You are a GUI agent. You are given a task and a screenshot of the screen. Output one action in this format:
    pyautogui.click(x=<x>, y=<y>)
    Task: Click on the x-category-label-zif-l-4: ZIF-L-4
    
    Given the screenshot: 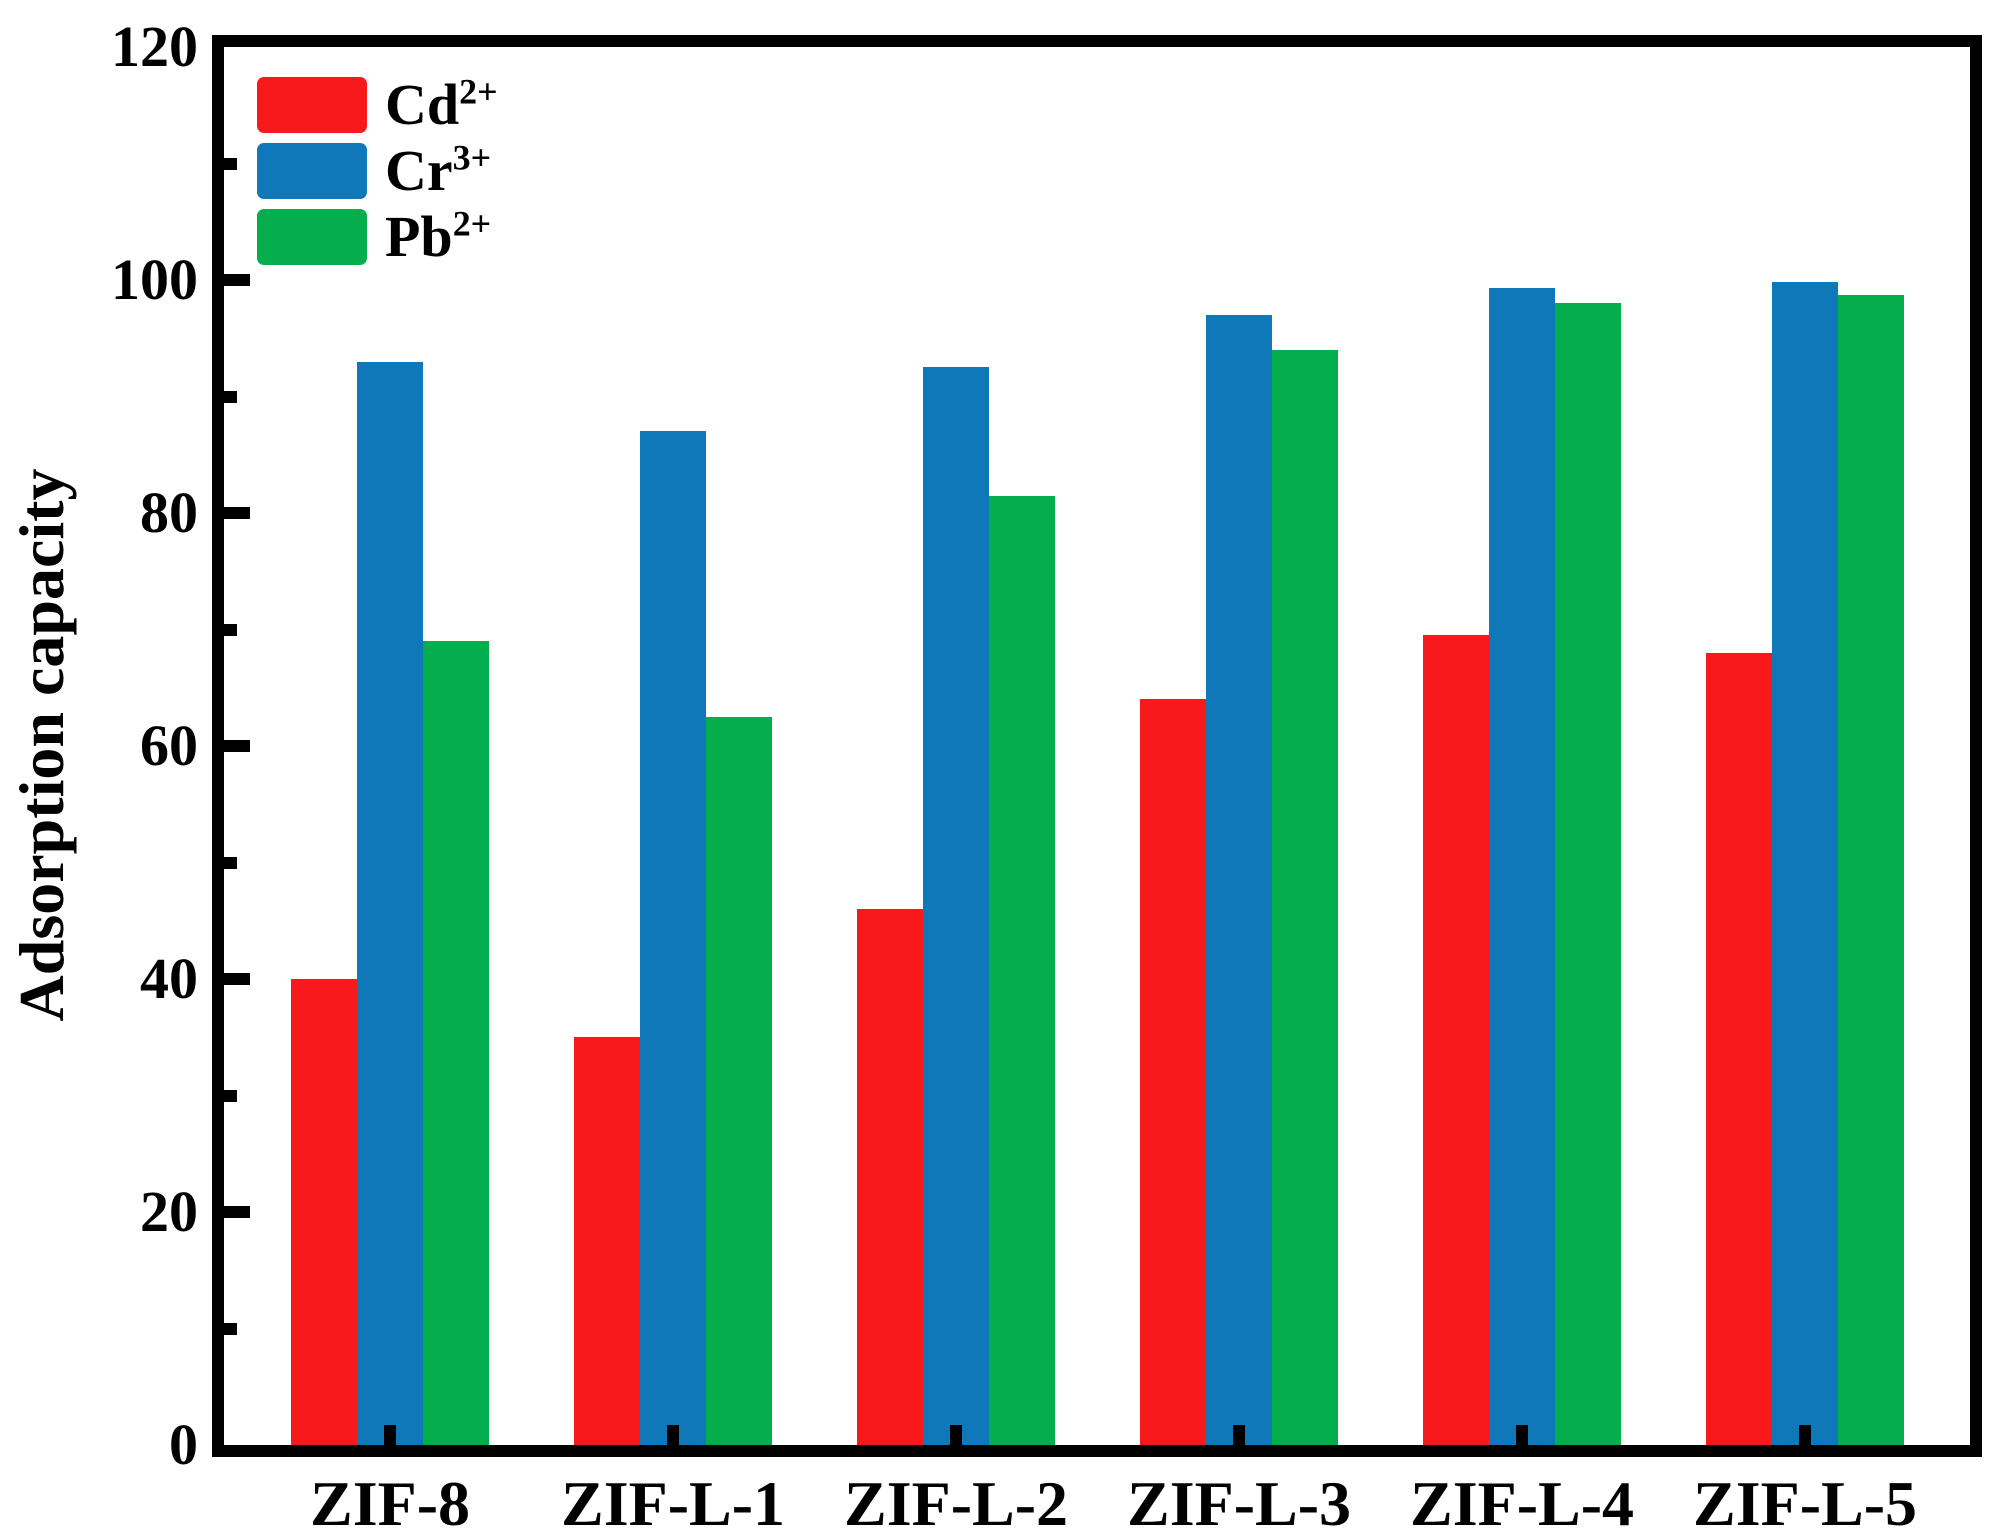 What is the action you would take?
    pyautogui.click(x=1522, y=1503)
    